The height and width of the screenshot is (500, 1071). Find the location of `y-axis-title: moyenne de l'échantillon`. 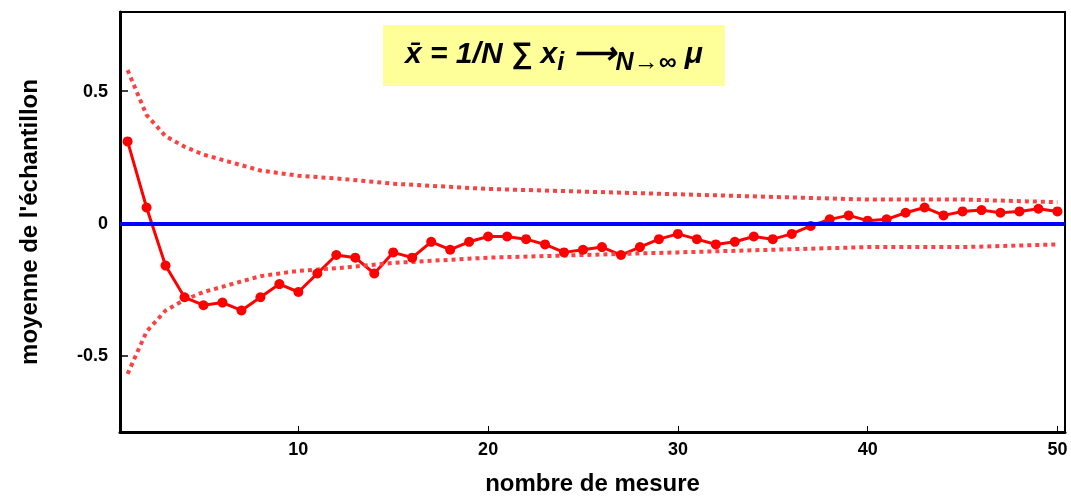

y-axis-title: moyenne de l'échantillon is located at coordinates (28, 222).